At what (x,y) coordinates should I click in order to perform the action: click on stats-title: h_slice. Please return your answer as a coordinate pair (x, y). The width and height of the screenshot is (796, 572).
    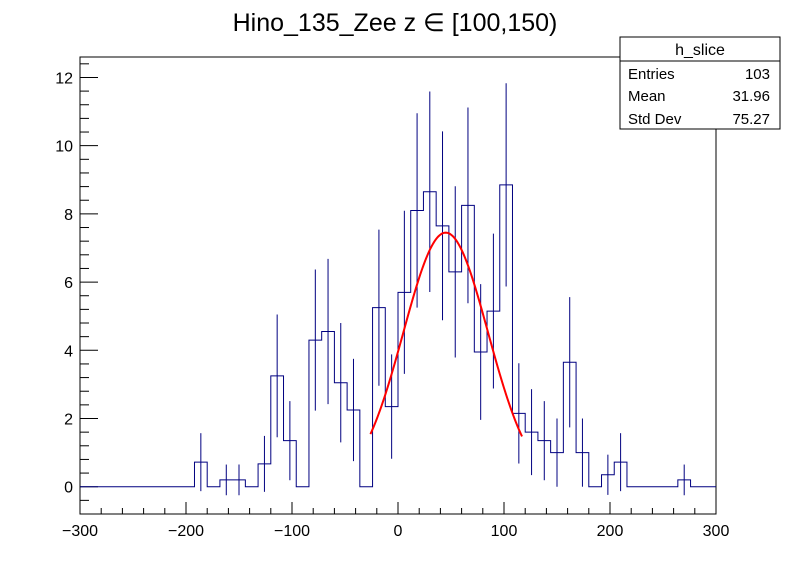
    Looking at the image, I should click on (700, 50).